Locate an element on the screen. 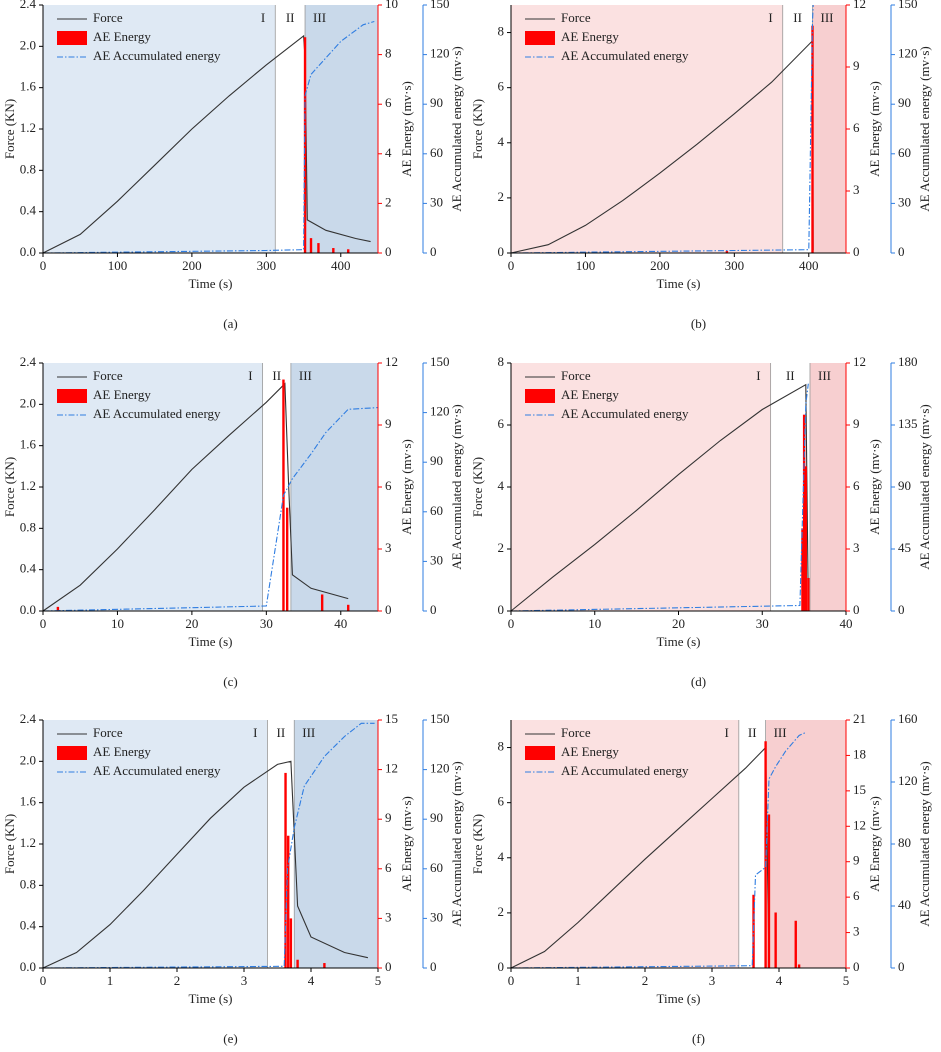 This screenshot has width=941, height=1052. x-axis-title: Time (s) is located at coordinates (211, 641).